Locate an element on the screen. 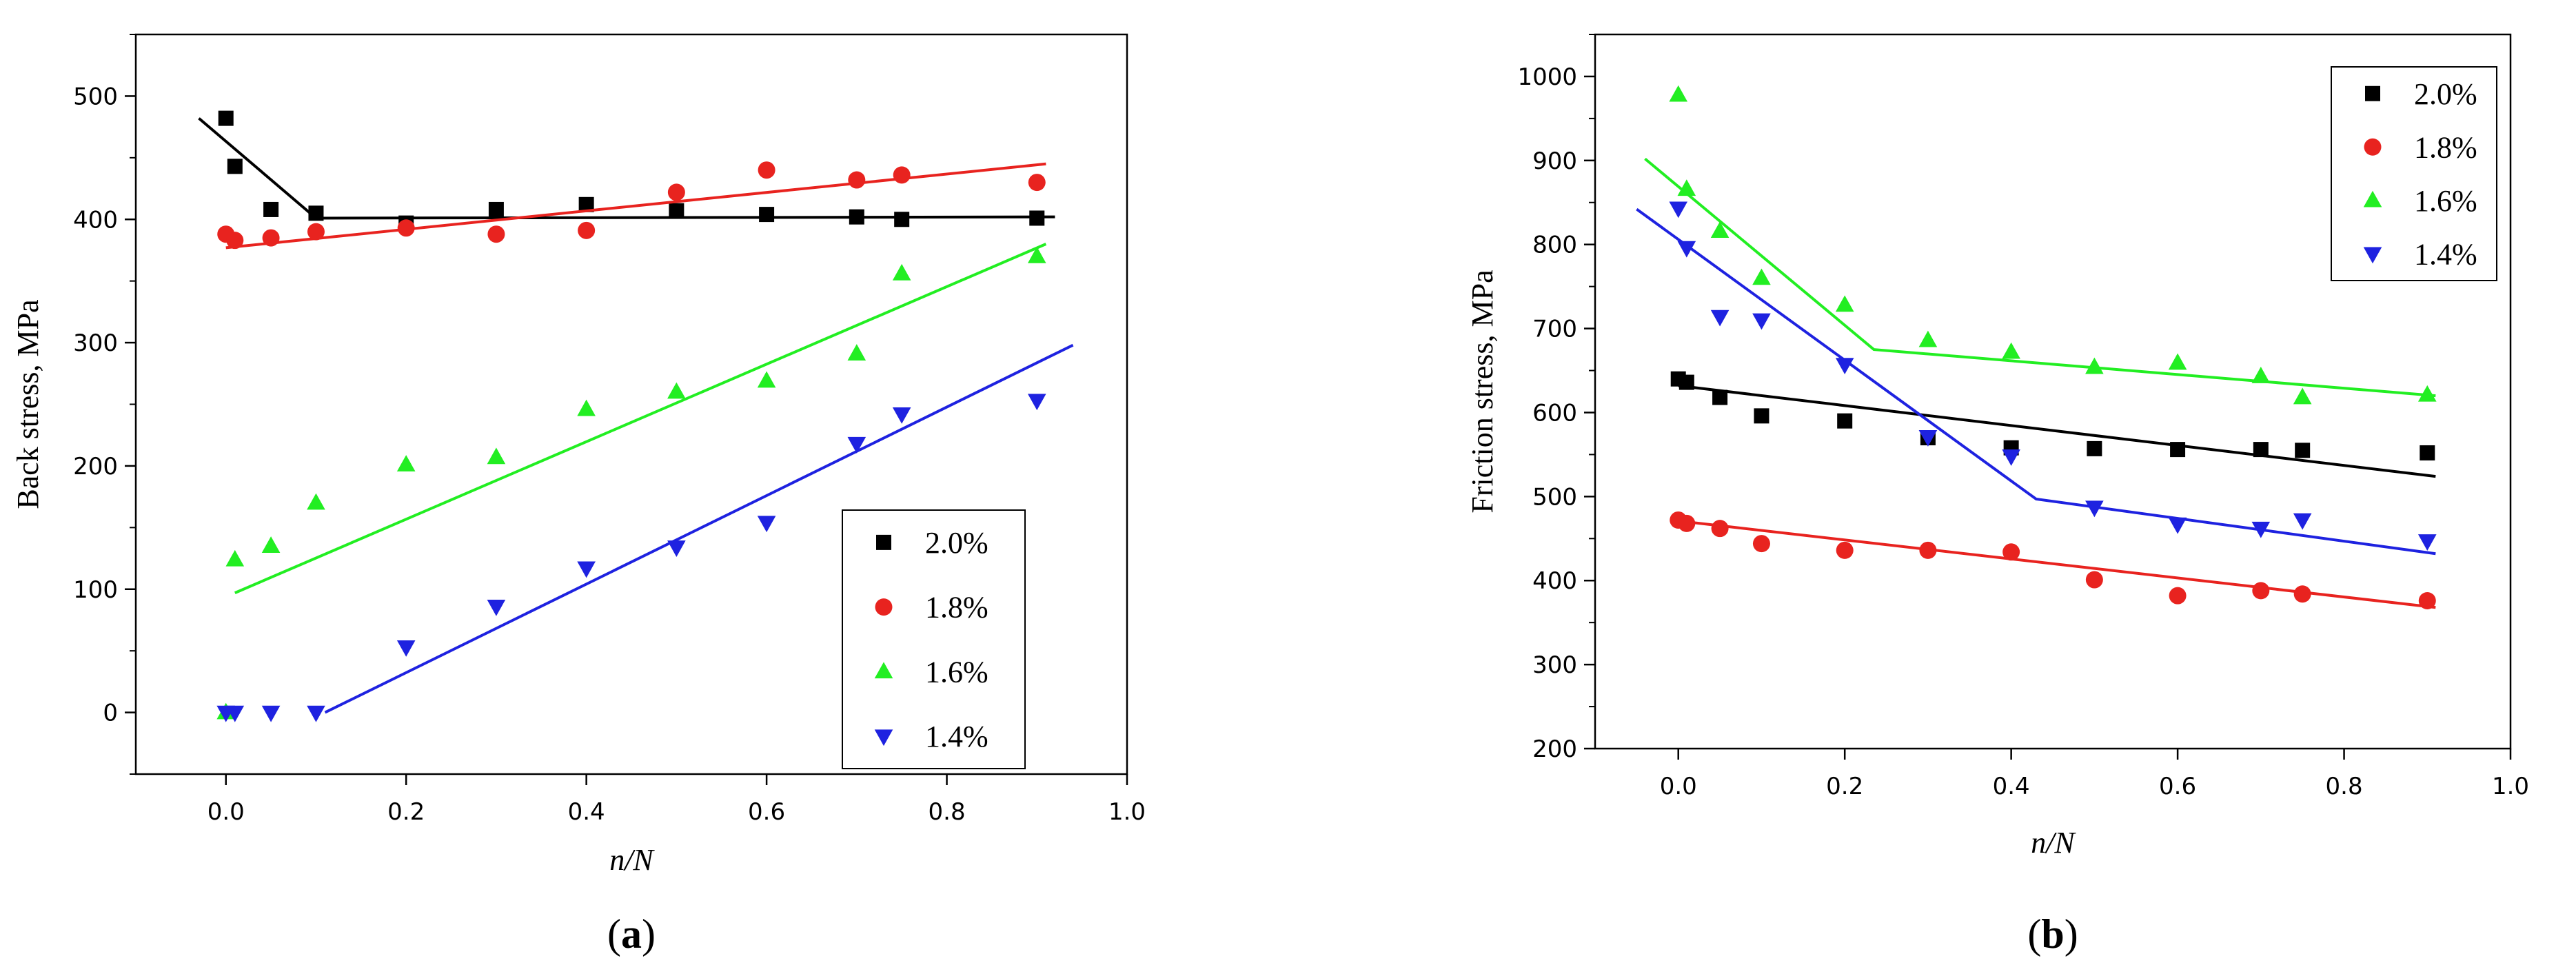  y-tick-label: 500 is located at coordinates (95, 96).